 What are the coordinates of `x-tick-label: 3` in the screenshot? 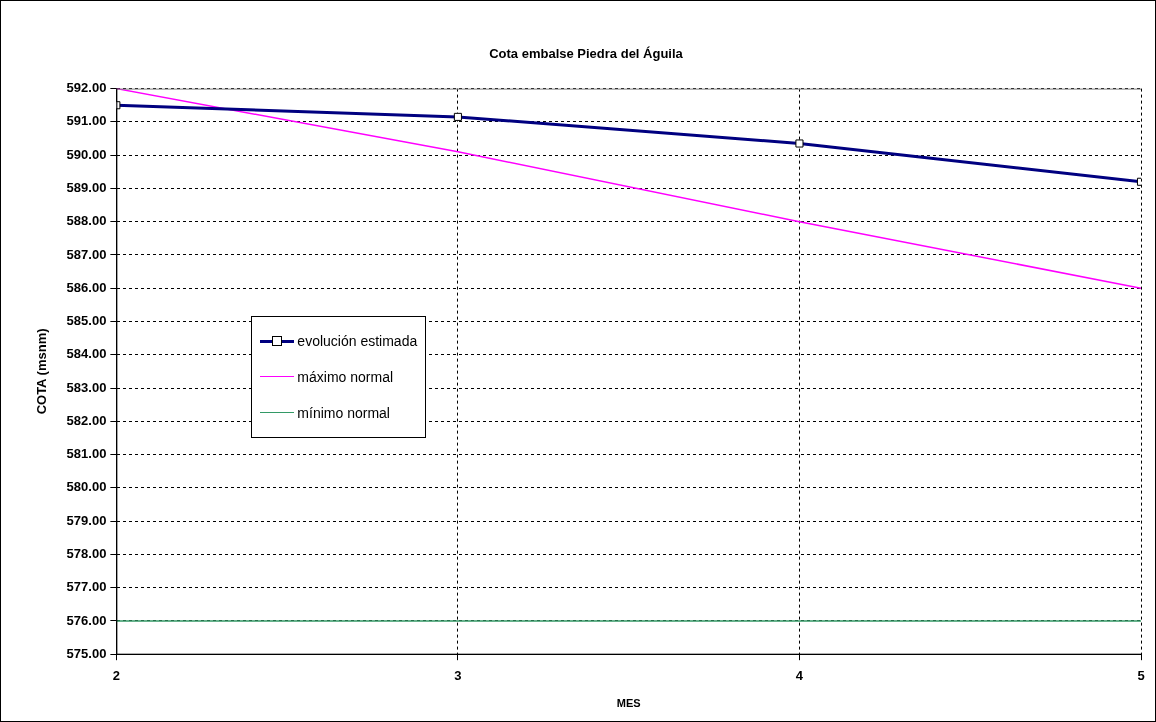 It's located at (458, 675).